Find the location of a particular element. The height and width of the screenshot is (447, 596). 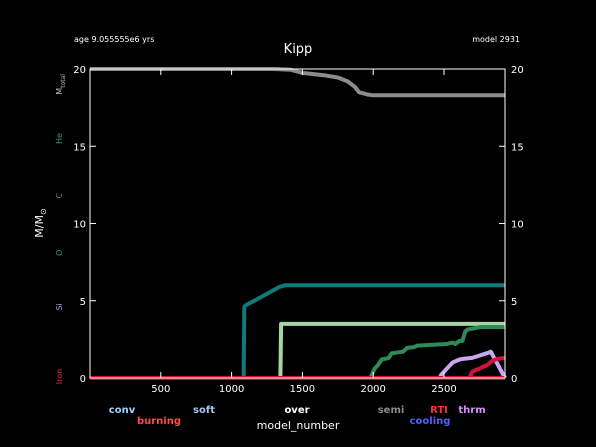

series-line-si_core is located at coordinates (472, 364).